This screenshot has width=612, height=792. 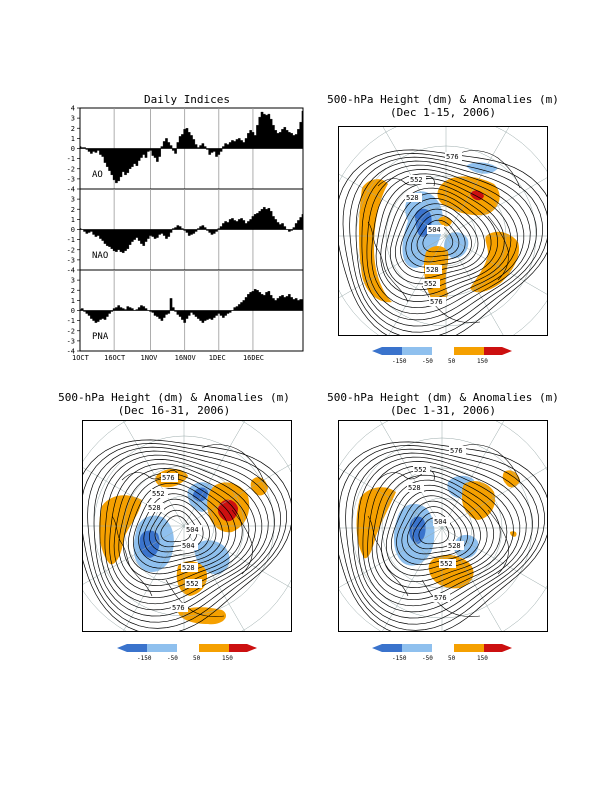 I want to click on y-tick-label: 4, so click(x=73, y=109).